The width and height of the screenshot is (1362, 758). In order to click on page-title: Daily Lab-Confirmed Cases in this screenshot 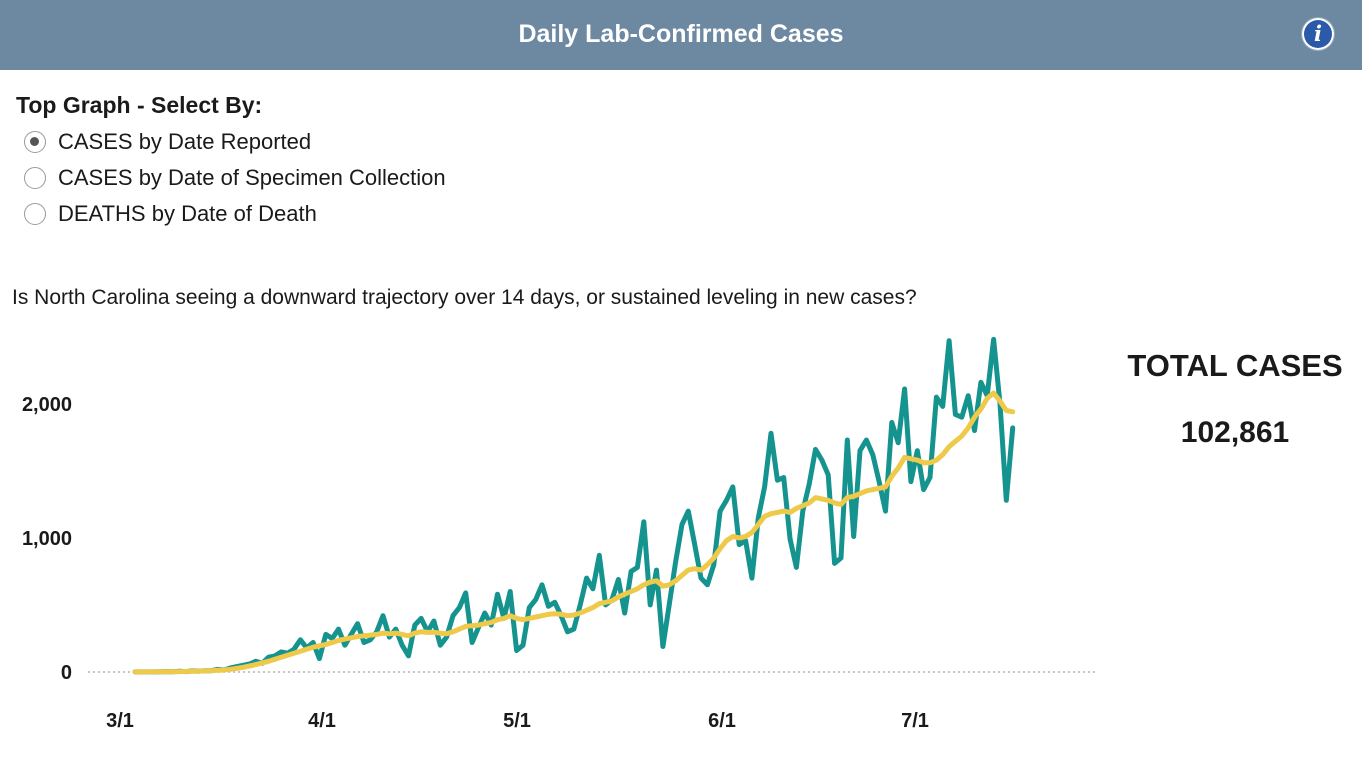, I will do `click(681, 34)`.